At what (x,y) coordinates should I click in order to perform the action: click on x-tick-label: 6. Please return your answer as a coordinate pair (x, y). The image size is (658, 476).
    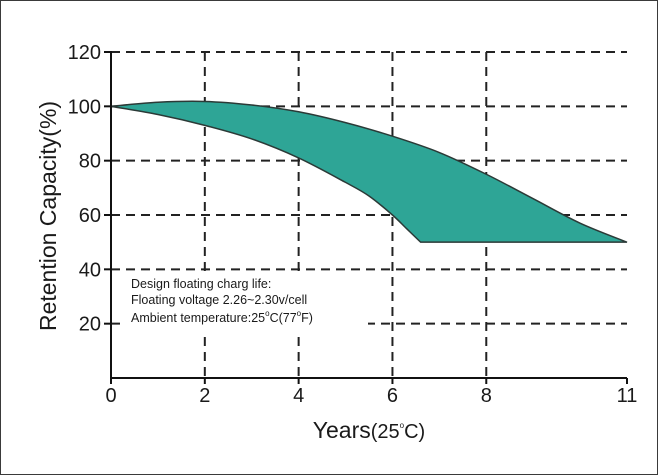
    Looking at the image, I should click on (392, 396).